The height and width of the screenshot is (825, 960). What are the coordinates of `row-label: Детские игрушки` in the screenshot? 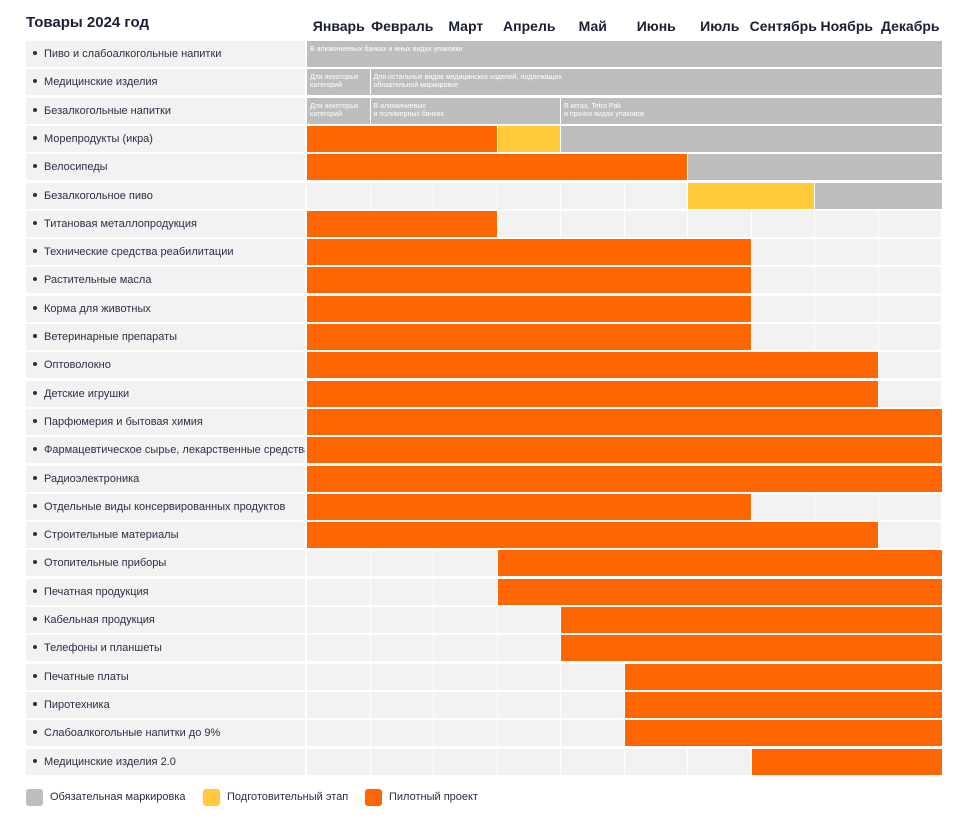 It's located at (165, 393).